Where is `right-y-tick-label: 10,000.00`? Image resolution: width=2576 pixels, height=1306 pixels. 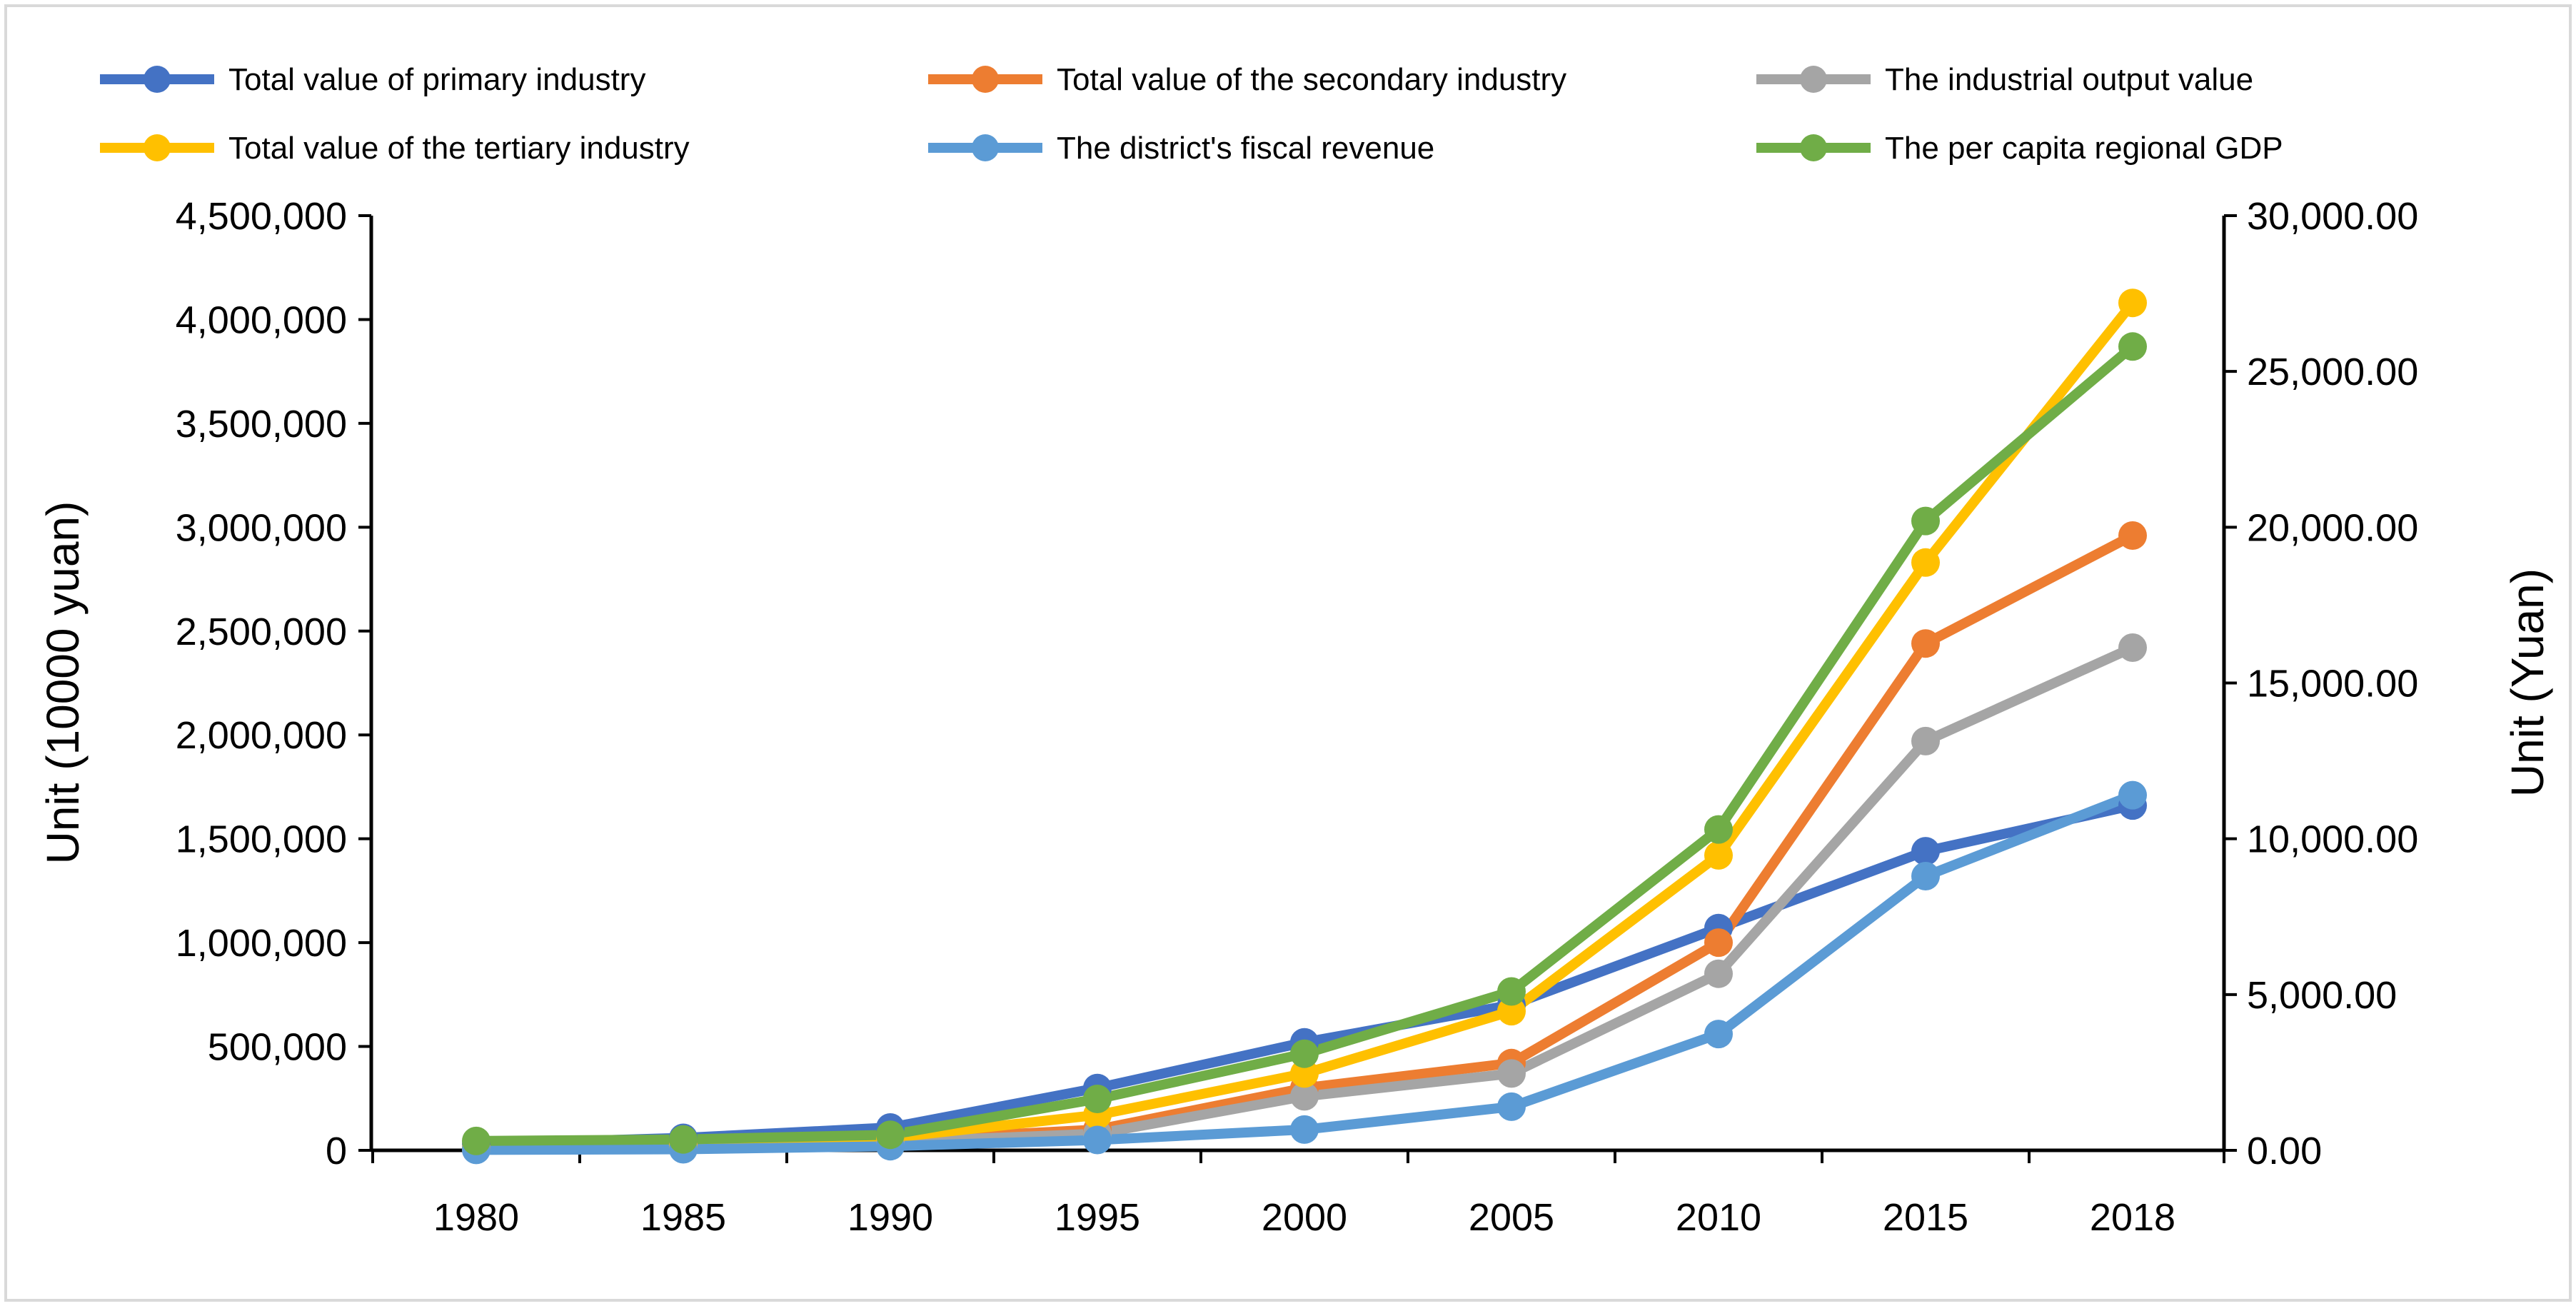 right-y-tick-label: 10,000.00 is located at coordinates (2332, 839).